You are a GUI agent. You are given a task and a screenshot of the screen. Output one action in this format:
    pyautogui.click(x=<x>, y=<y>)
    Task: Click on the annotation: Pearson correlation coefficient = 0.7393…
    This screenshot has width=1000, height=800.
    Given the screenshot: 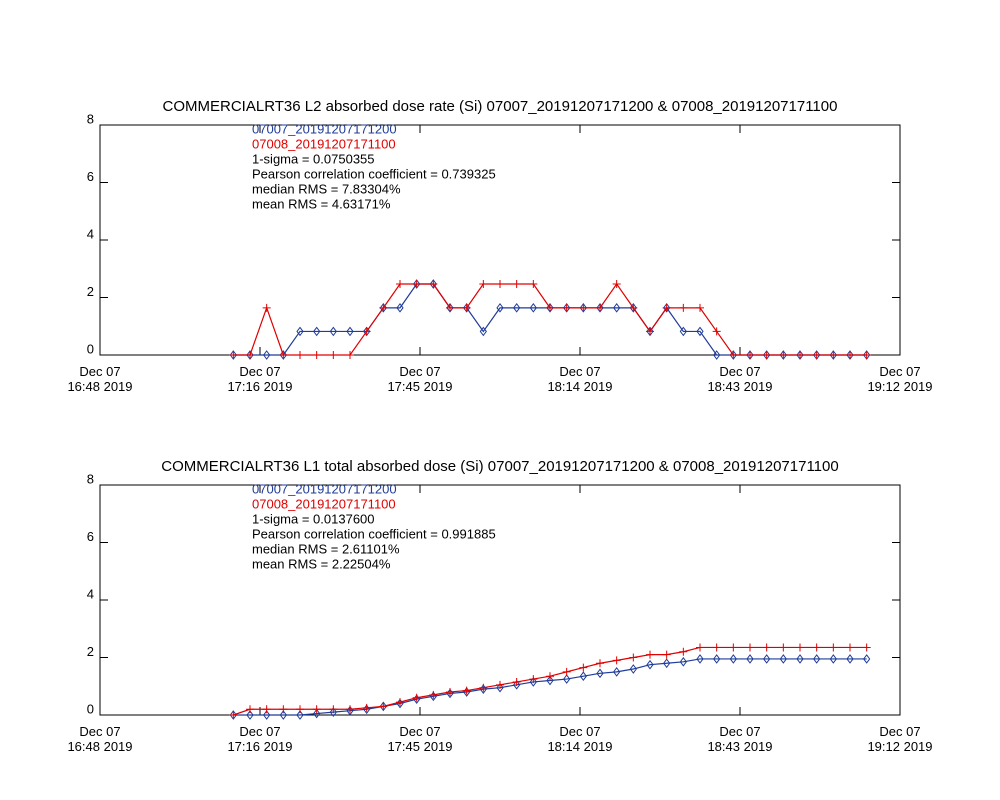 What is the action you would take?
    pyautogui.click(x=374, y=173)
    